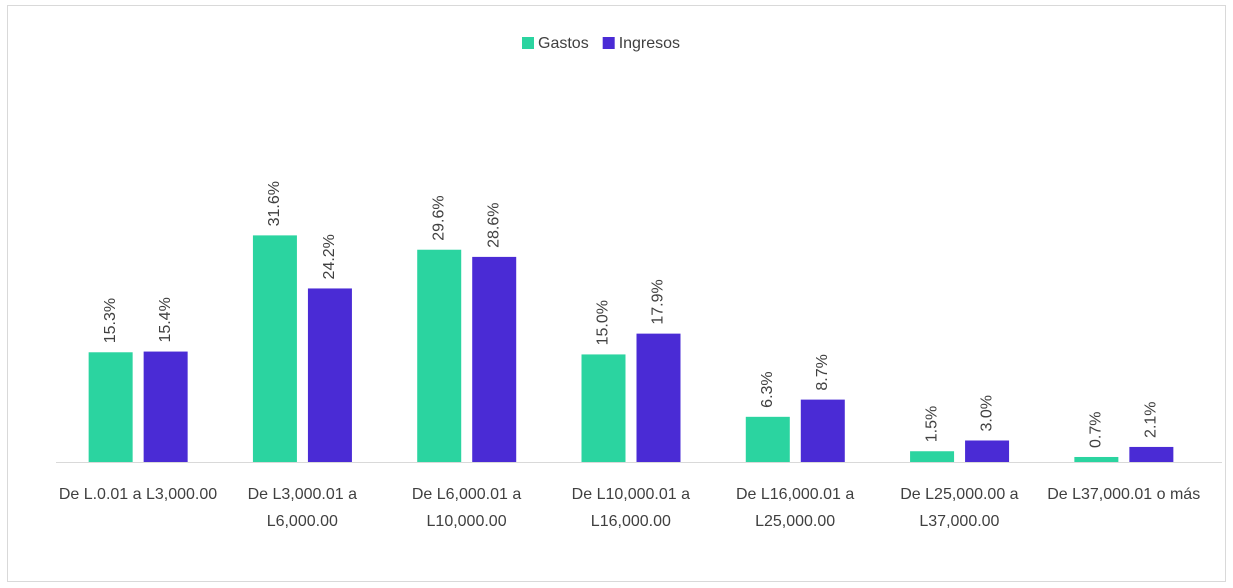 The height and width of the screenshot is (588, 1233). What do you see at coordinates (302, 508) in the screenshot?
I see `x-tick-label: De L3,000.01 a L6,000.00` at bounding box center [302, 508].